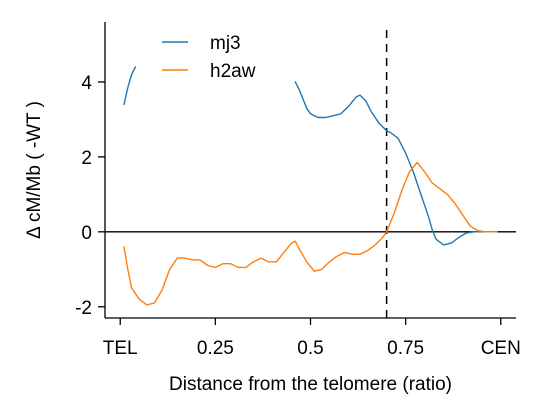  Describe the element at coordinates (120, 348) in the screenshot. I see `x-tick-label: TEL` at that location.